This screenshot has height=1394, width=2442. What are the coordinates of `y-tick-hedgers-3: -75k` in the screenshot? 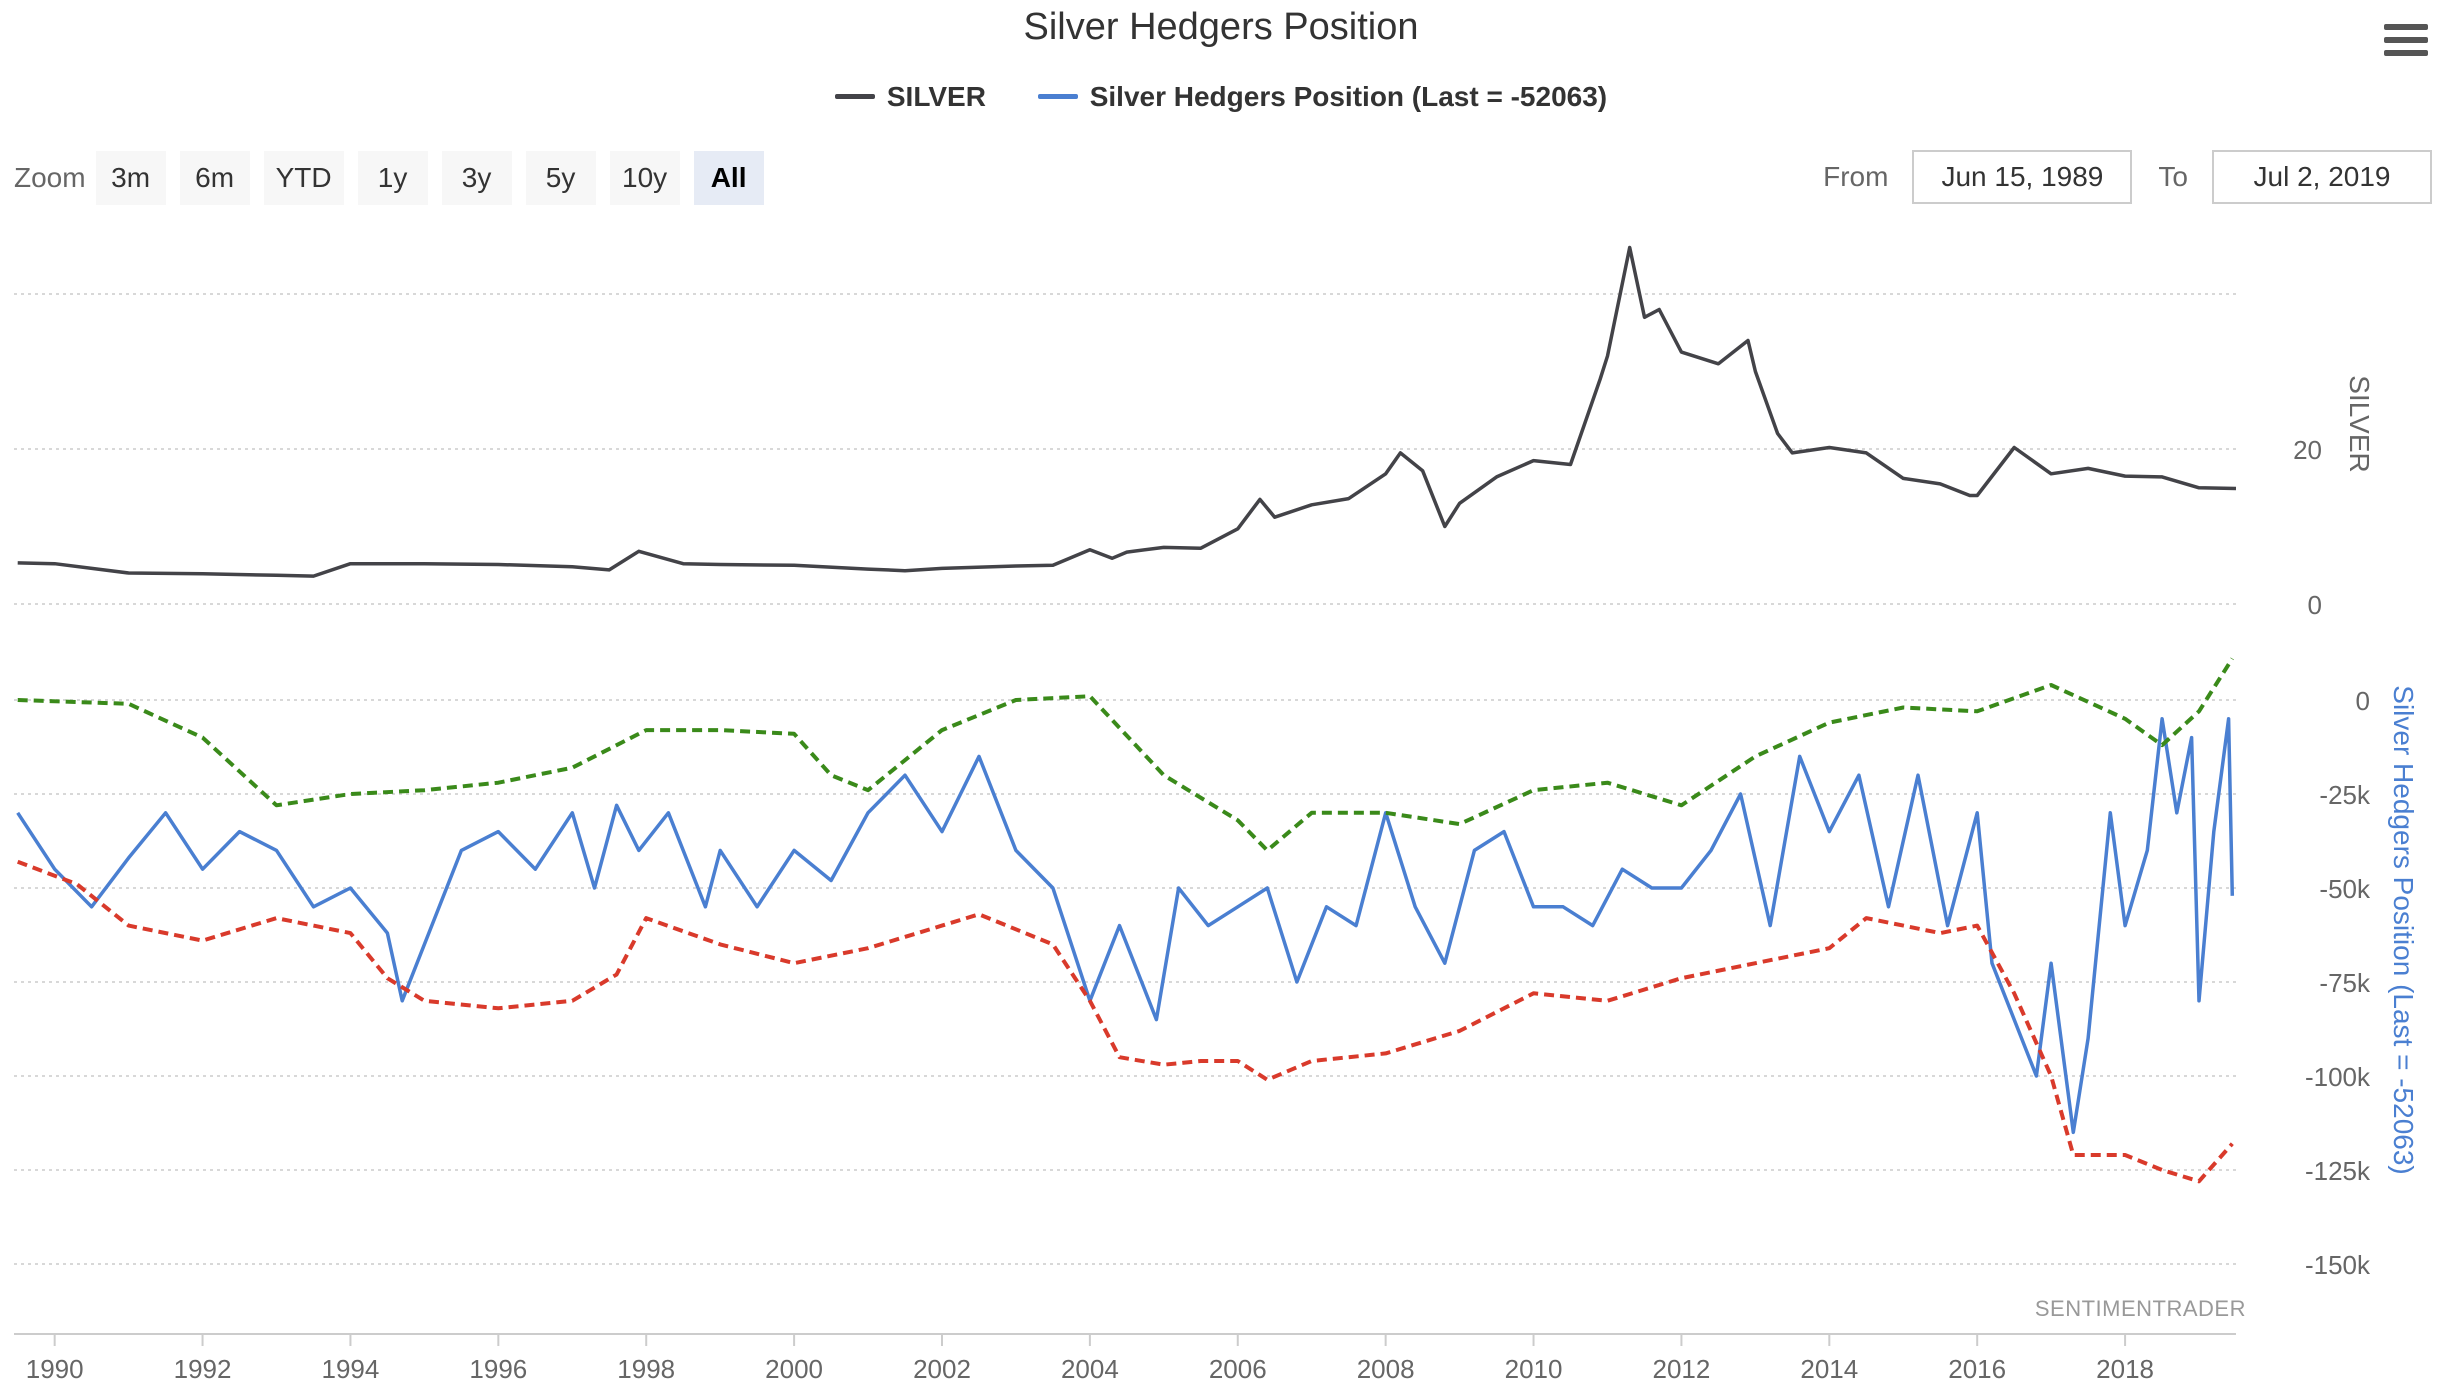 It's located at (2345, 983).